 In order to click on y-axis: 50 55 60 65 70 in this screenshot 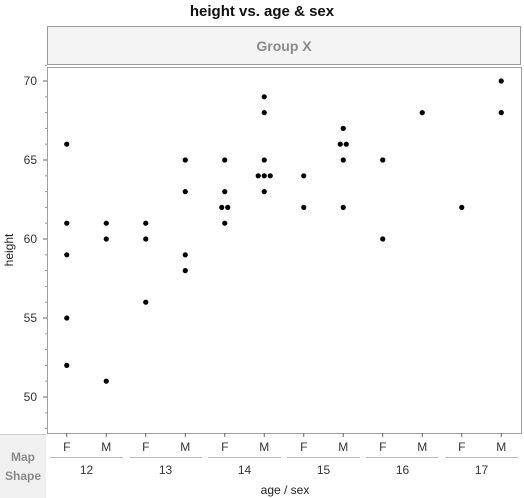, I will do `click(35, 247)`.